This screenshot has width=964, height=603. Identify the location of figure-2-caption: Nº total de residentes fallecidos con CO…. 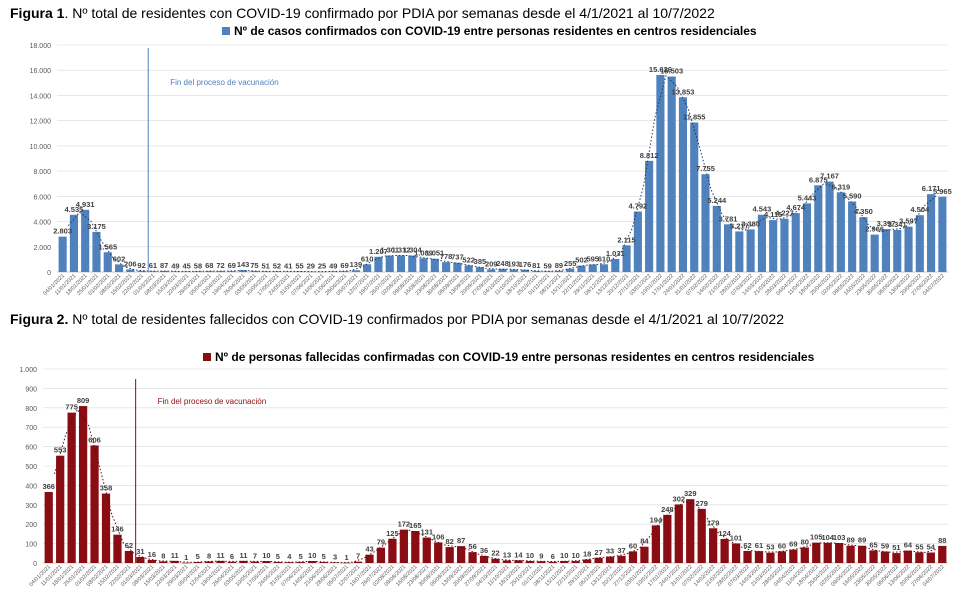
(426, 319).